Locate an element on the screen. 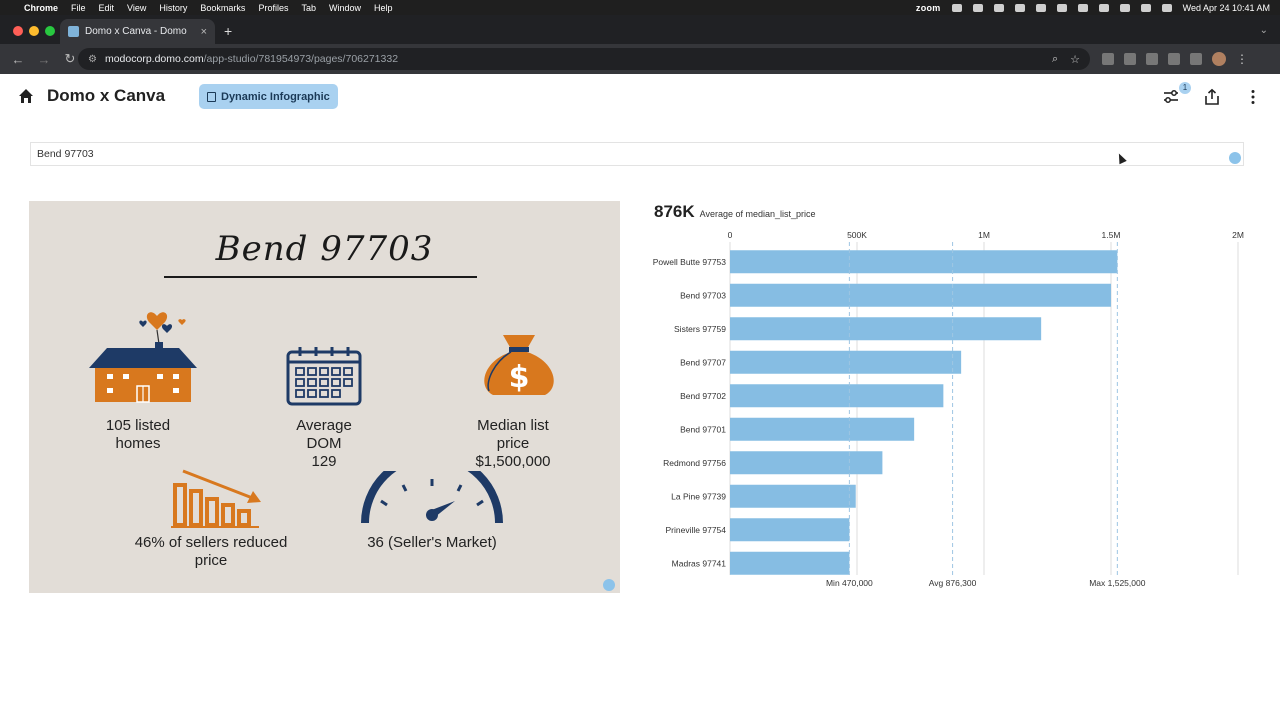 The height and width of the screenshot is (720, 1280). menu-profiles: Profiles is located at coordinates (273, 7).